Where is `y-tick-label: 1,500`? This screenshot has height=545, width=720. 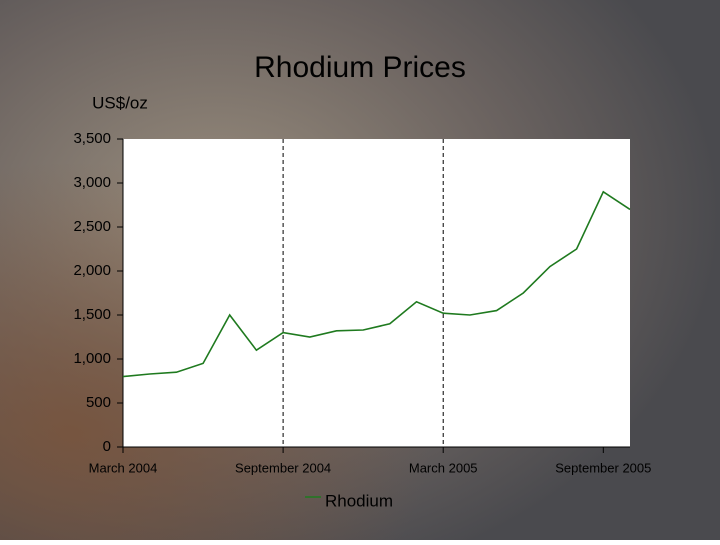
y-tick-label: 1,500 is located at coordinates (92, 314).